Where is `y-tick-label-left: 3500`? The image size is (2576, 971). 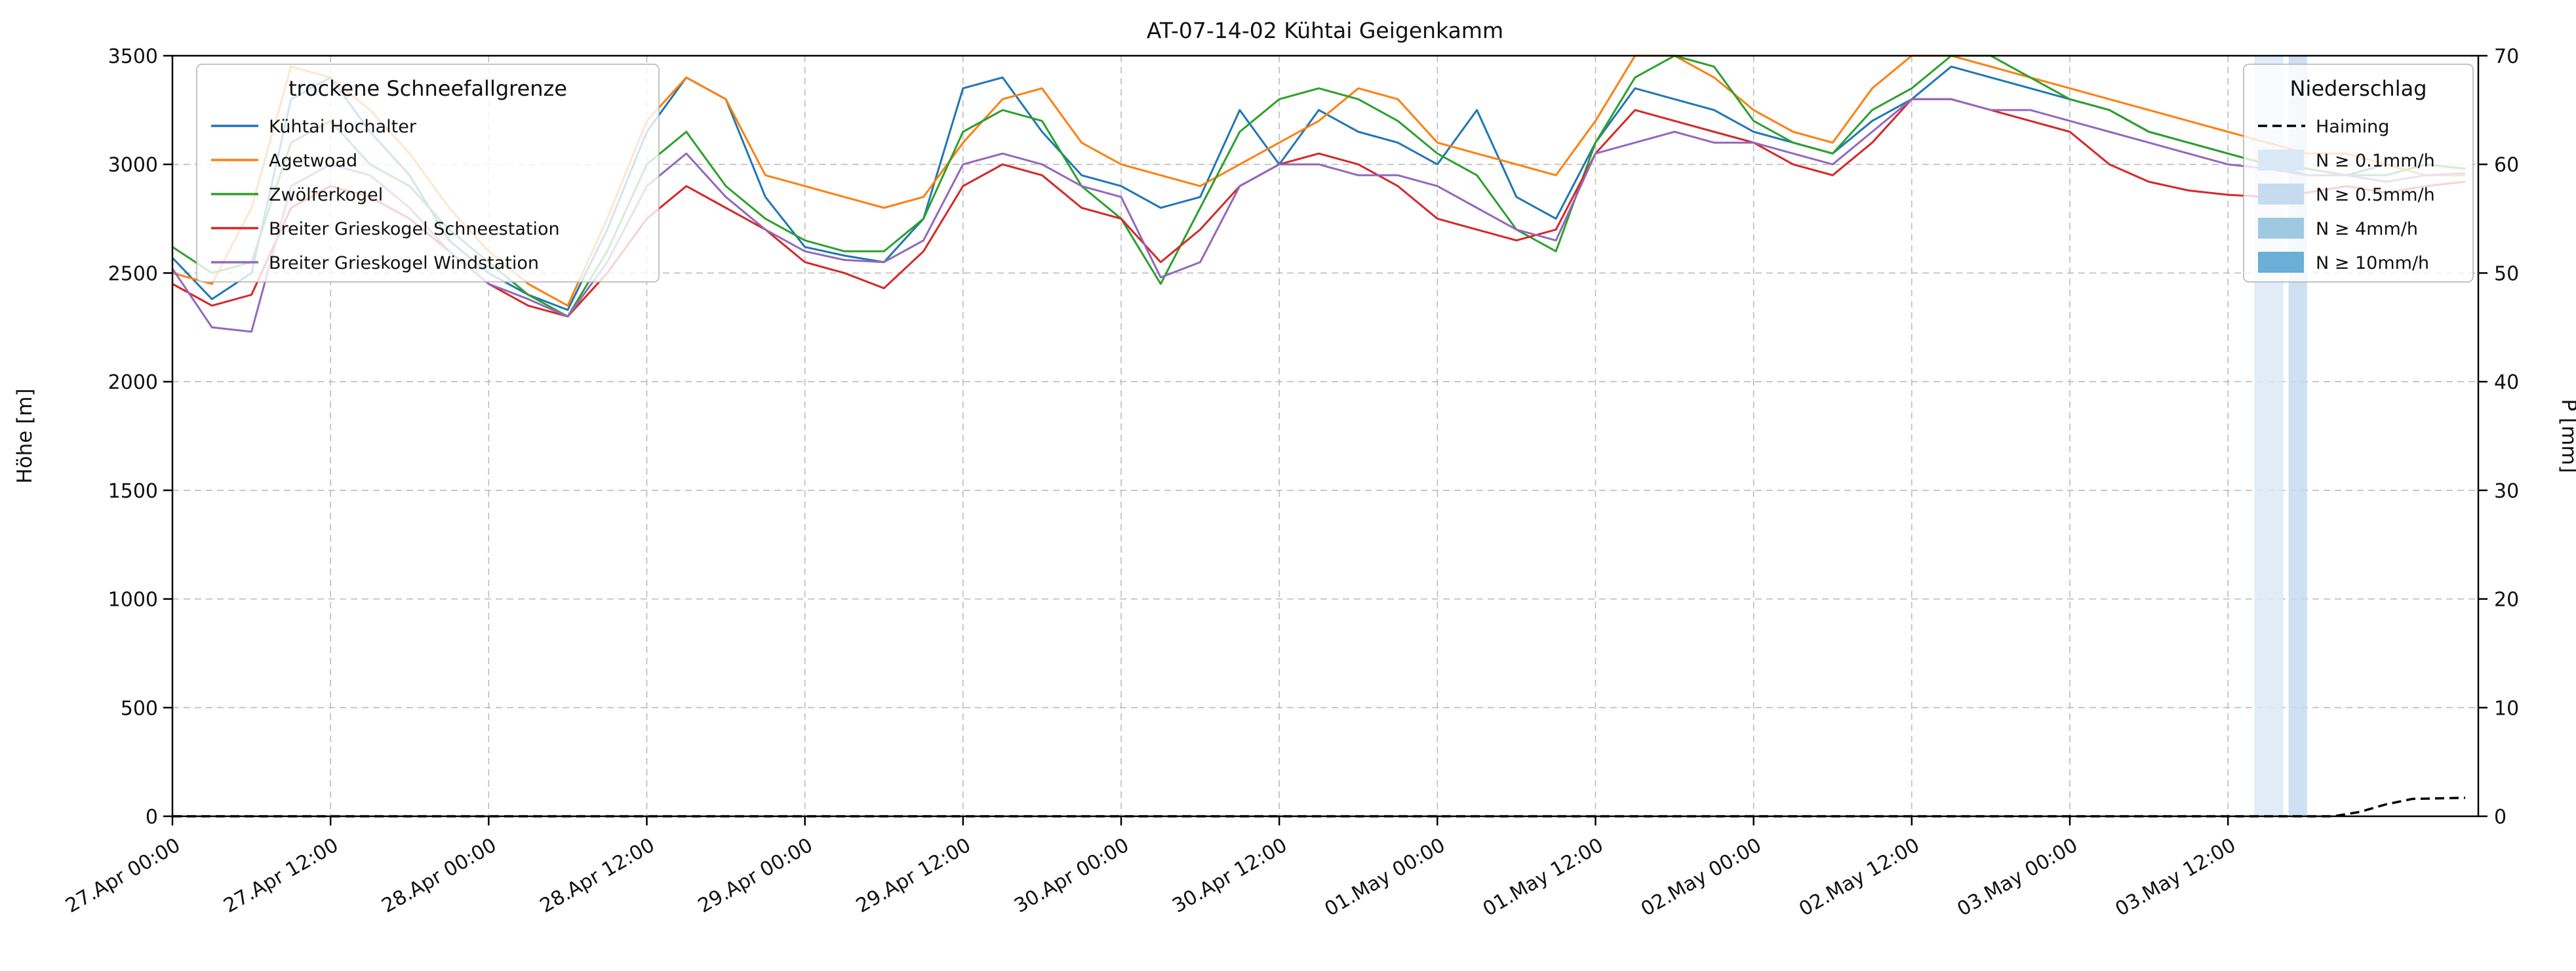
y-tick-label-left: 3500 is located at coordinates (133, 56).